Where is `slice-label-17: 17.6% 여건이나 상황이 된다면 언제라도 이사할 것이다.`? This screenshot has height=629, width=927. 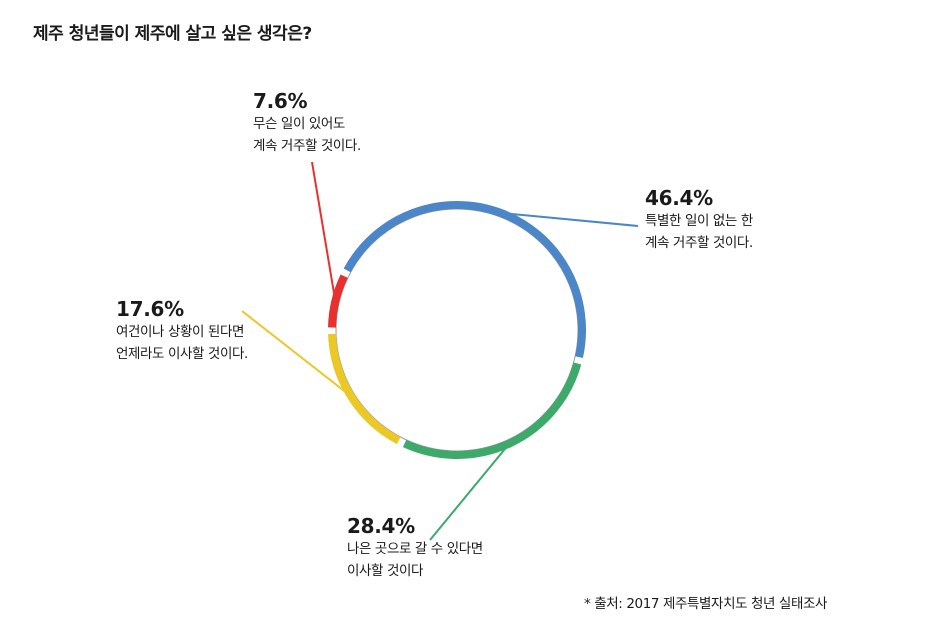 slice-label-17: 17.6% 여건이나 상황이 된다면 언제라도 이사할 것이다. is located at coordinates (182, 331).